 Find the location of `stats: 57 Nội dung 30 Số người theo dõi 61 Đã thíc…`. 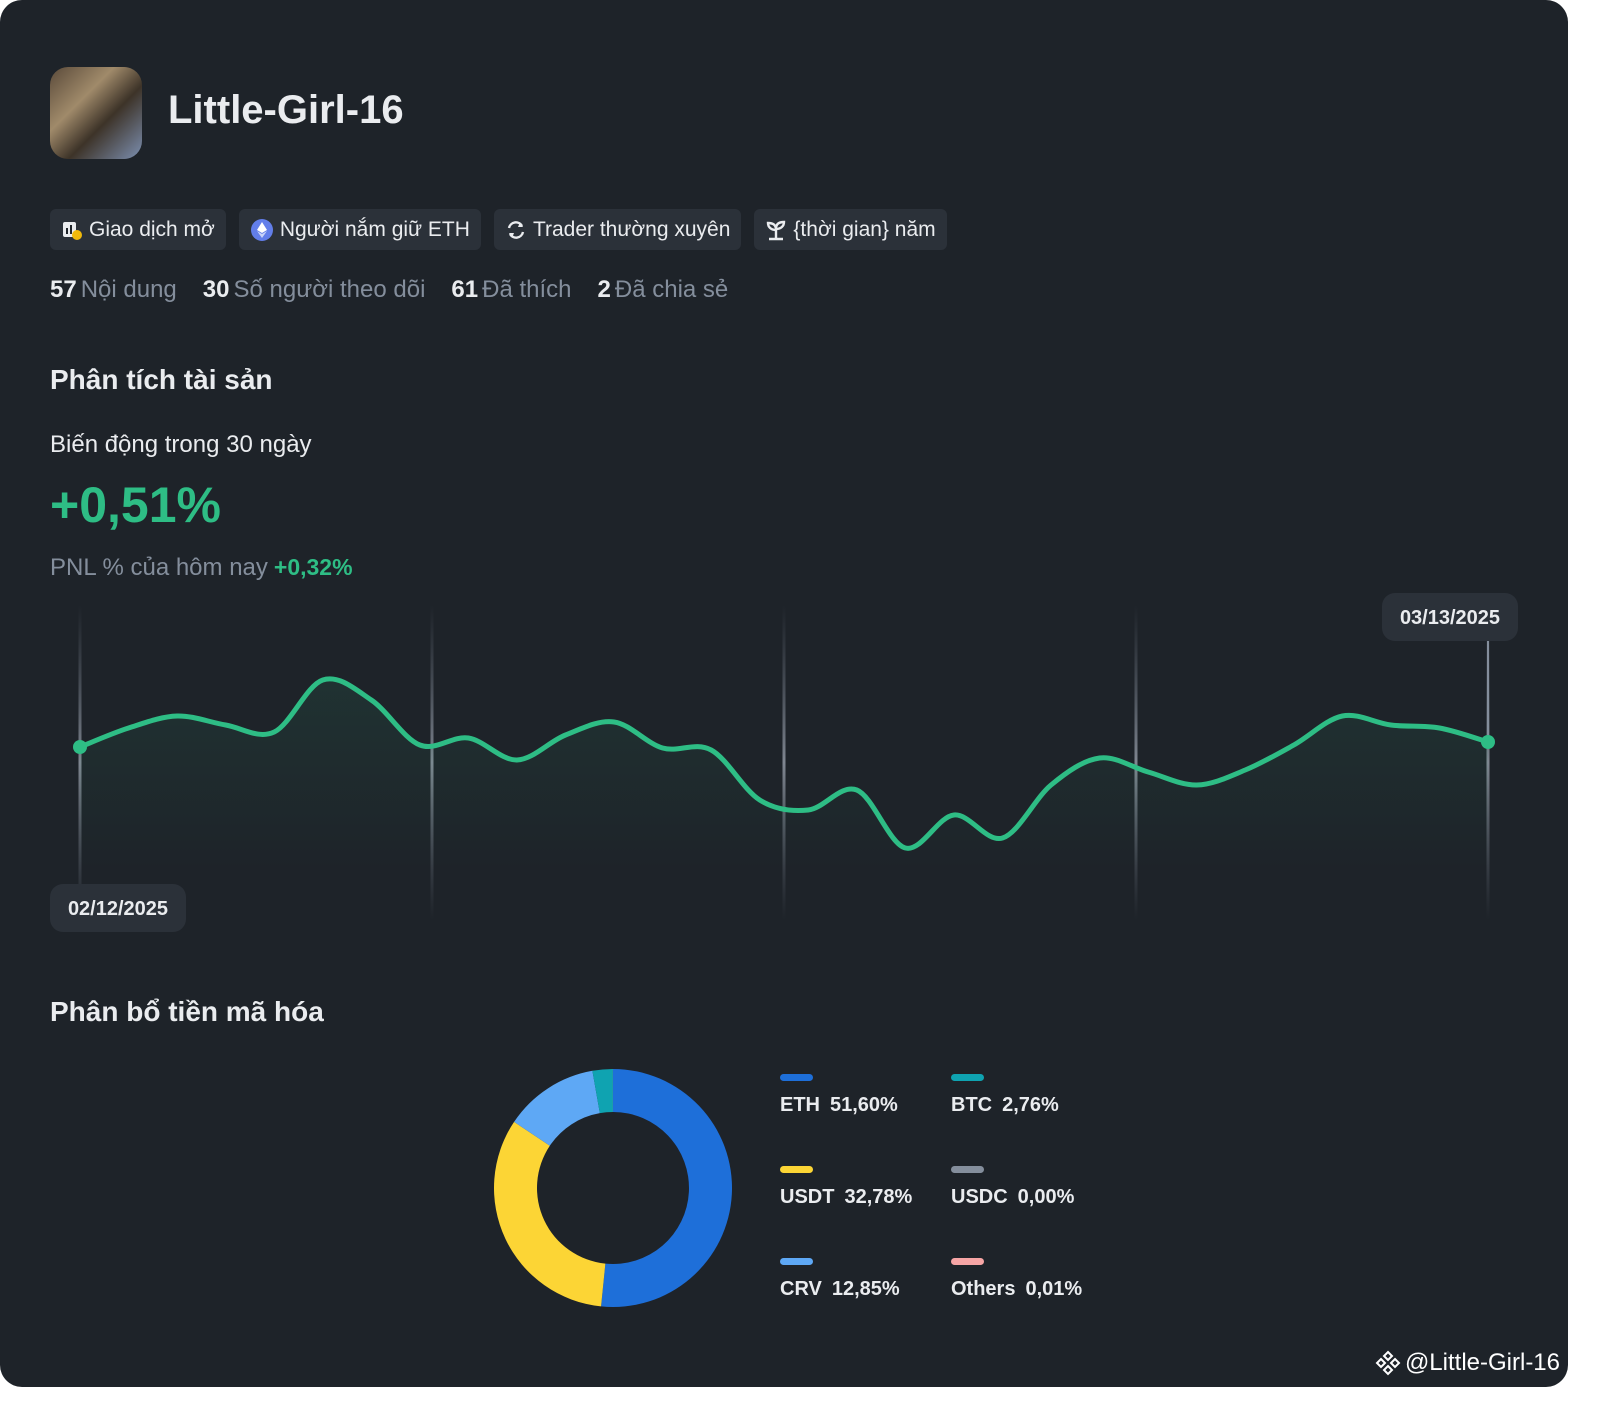

stats: 57 Nội dung 30 Số người theo dõi 61 Đã thíc… is located at coordinates (389, 290).